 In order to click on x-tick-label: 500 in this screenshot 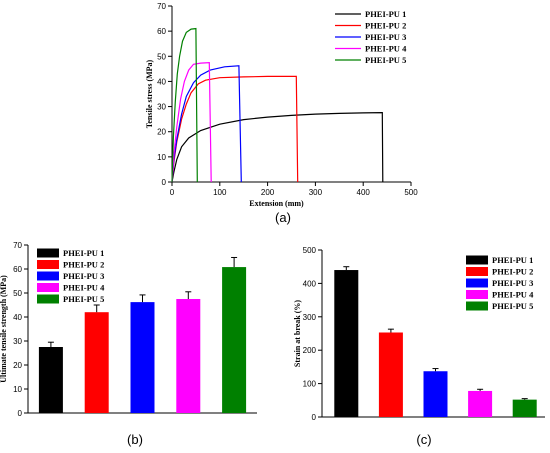, I will do `click(411, 192)`.